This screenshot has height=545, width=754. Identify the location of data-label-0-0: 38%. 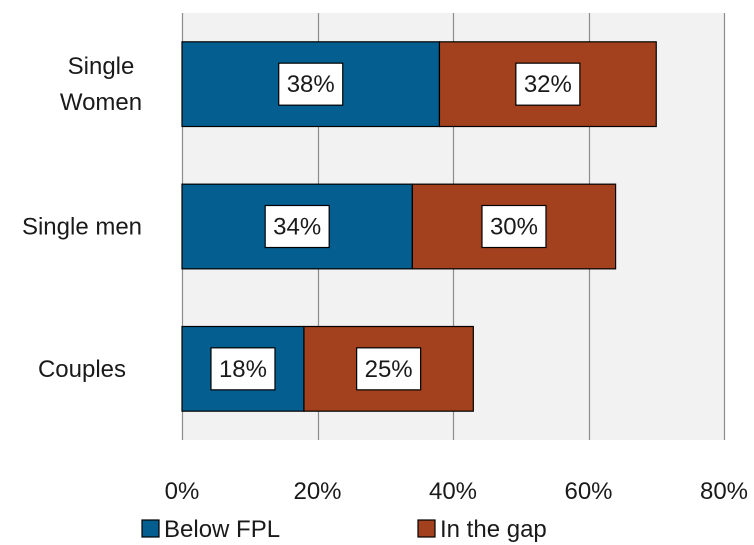
(311, 84).